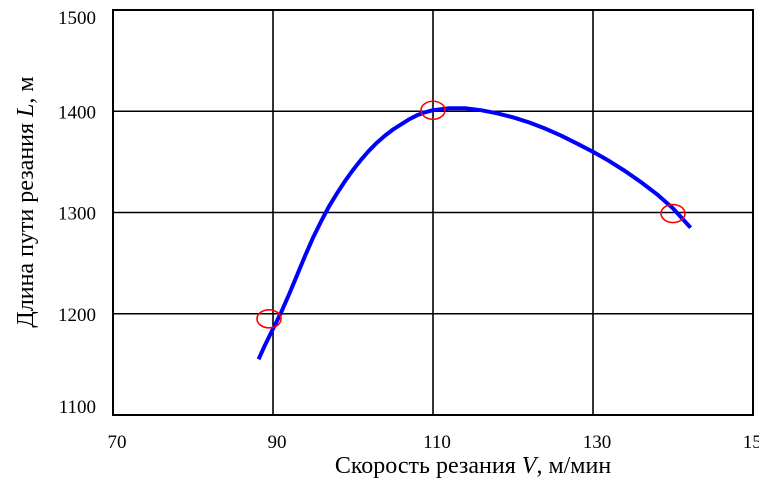  What do you see at coordinates (26, 222) in the screenshot?
I see `y-axis-title-prefix: Длина пути резания` at bounding box center [26, 222].